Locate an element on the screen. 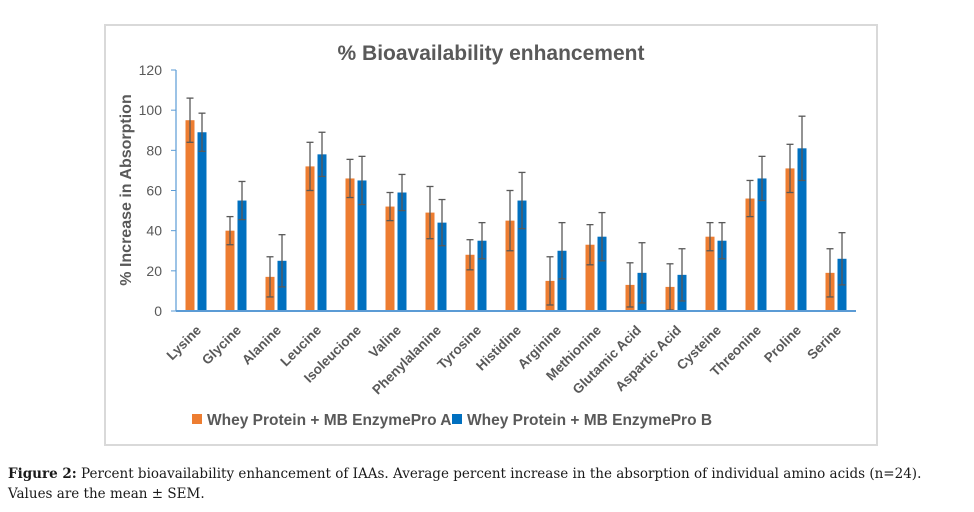 This screenshot has width=974, height=512. y-axis-ticks: 0 20 40 60 80 100 120 is located at coordinates (157, 190).